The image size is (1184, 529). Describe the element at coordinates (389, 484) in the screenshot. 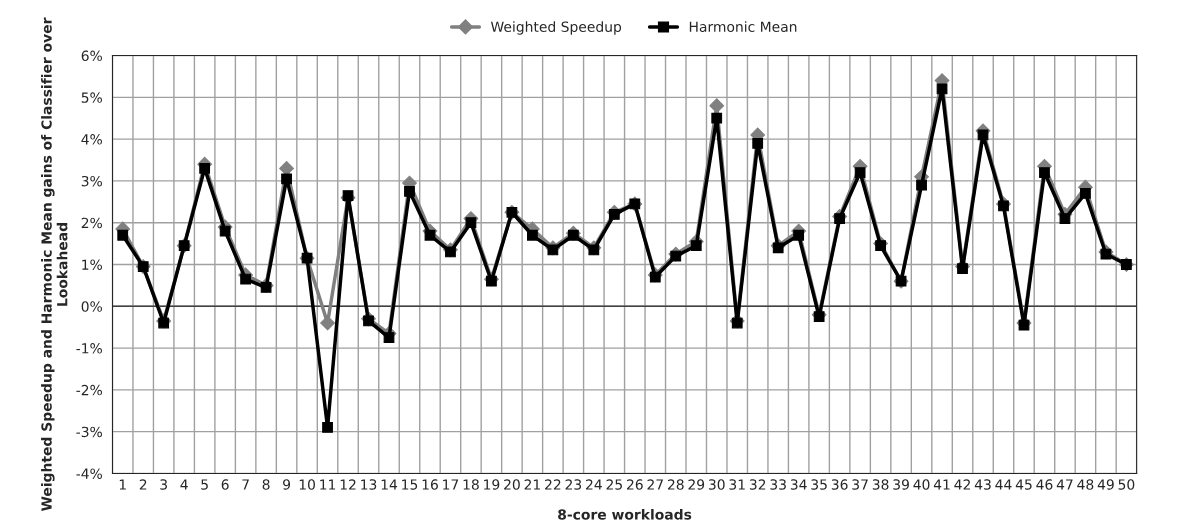

I see `x-tick-label: 14` at that location.